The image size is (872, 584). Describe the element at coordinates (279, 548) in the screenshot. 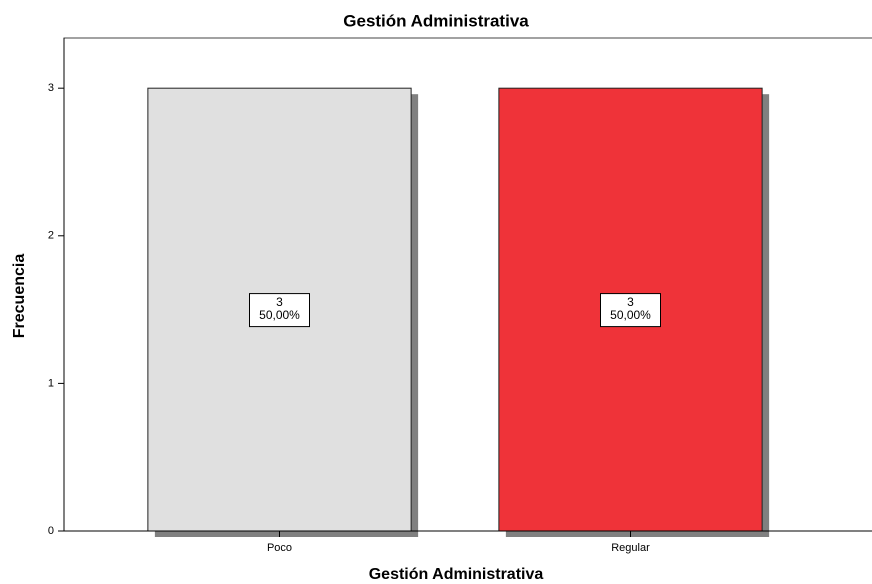

I see `x-tick-label: Poco` at that location.